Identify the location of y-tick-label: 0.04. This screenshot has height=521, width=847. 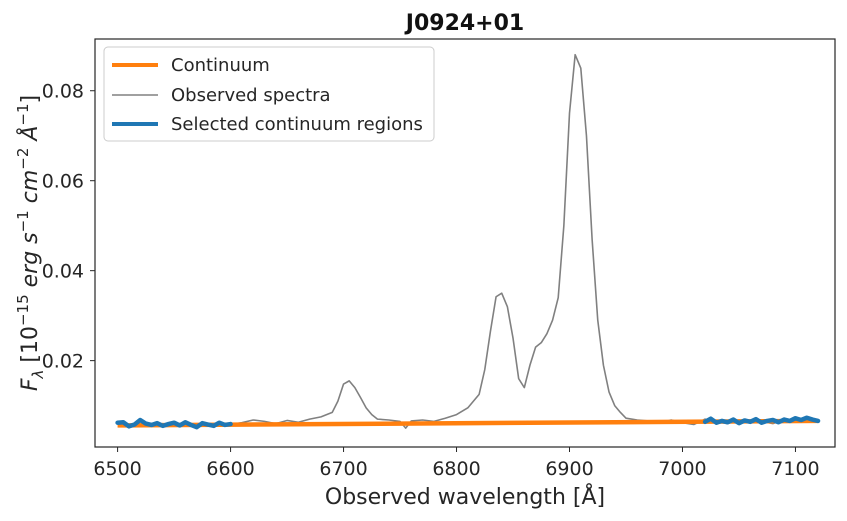
(63, 272).